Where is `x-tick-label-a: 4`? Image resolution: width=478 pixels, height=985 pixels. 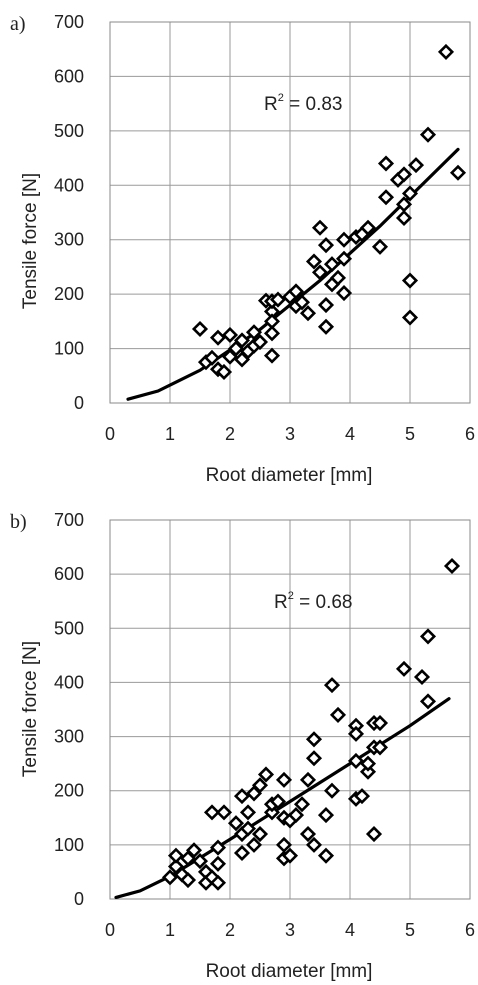
x-tick-label-a: 4 is located at coordinates (350, 434).